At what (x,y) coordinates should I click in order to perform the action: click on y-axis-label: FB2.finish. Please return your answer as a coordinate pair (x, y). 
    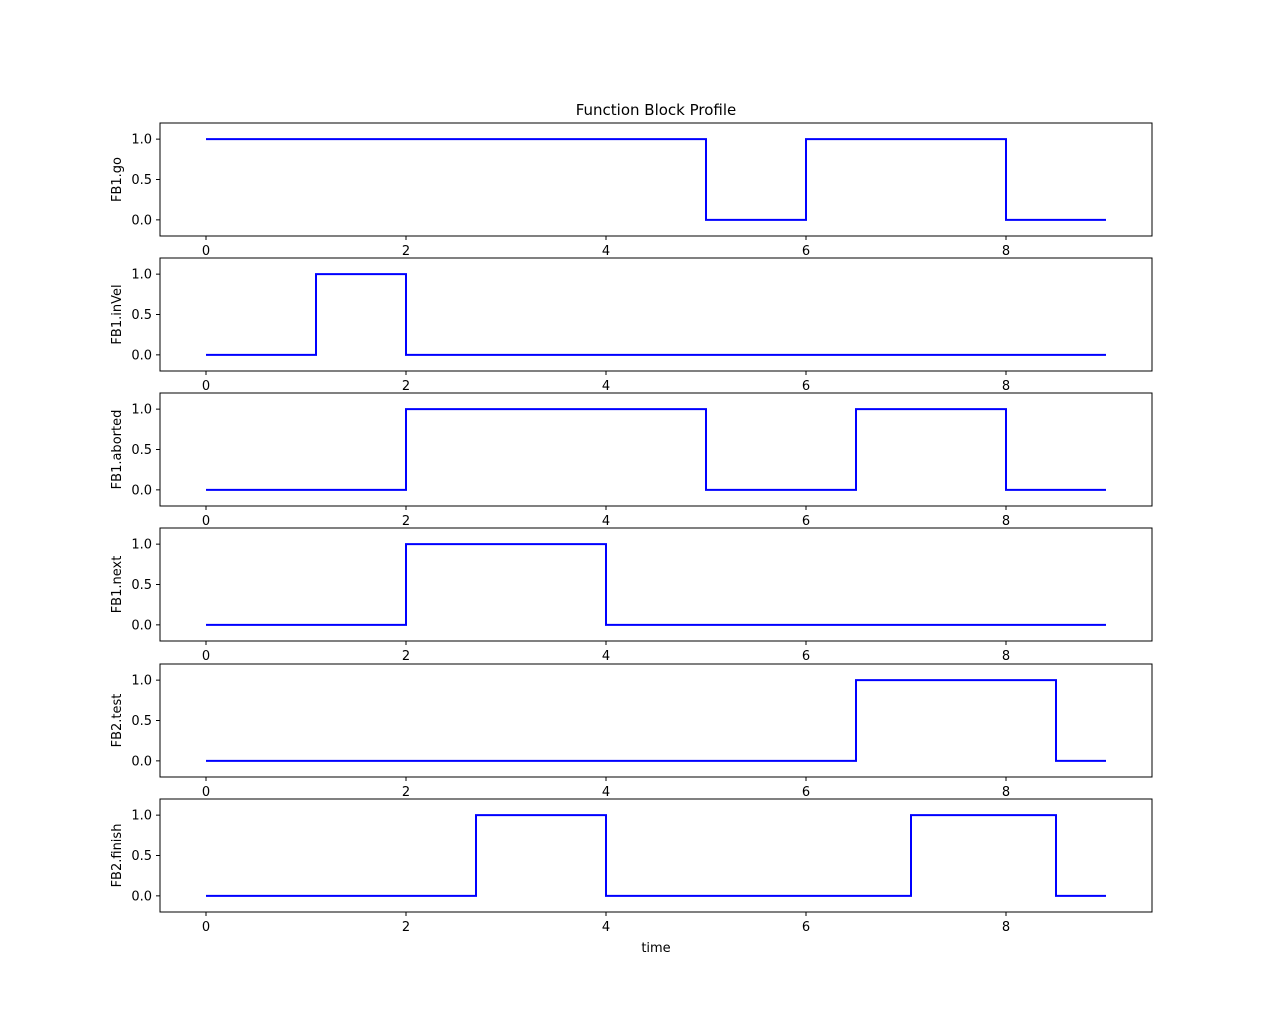
    Looking at the image, I should click on (117, 856).